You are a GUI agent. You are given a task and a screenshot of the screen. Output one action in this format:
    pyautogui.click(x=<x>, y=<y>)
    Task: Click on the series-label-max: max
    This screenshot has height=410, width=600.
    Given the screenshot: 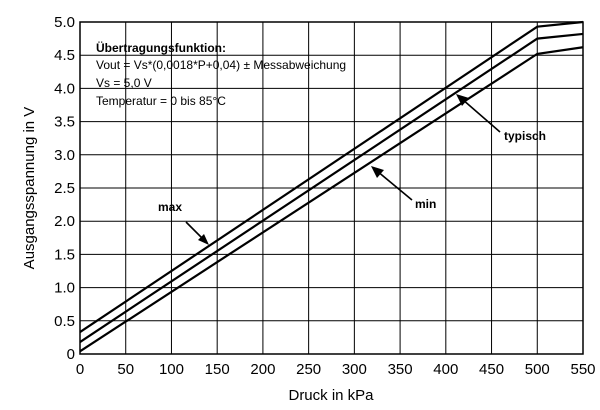 What is the action you would take?
    pyautogui.click(x=170, y=207)
    